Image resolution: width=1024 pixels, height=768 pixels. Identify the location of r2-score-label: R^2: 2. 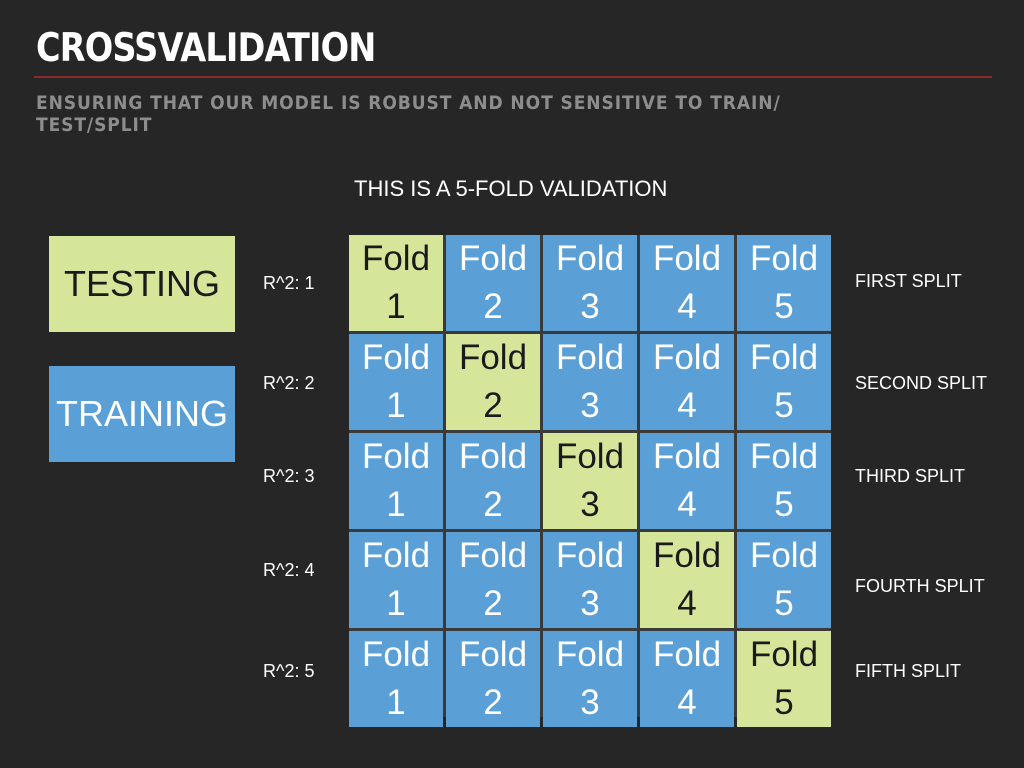
(289, 383).